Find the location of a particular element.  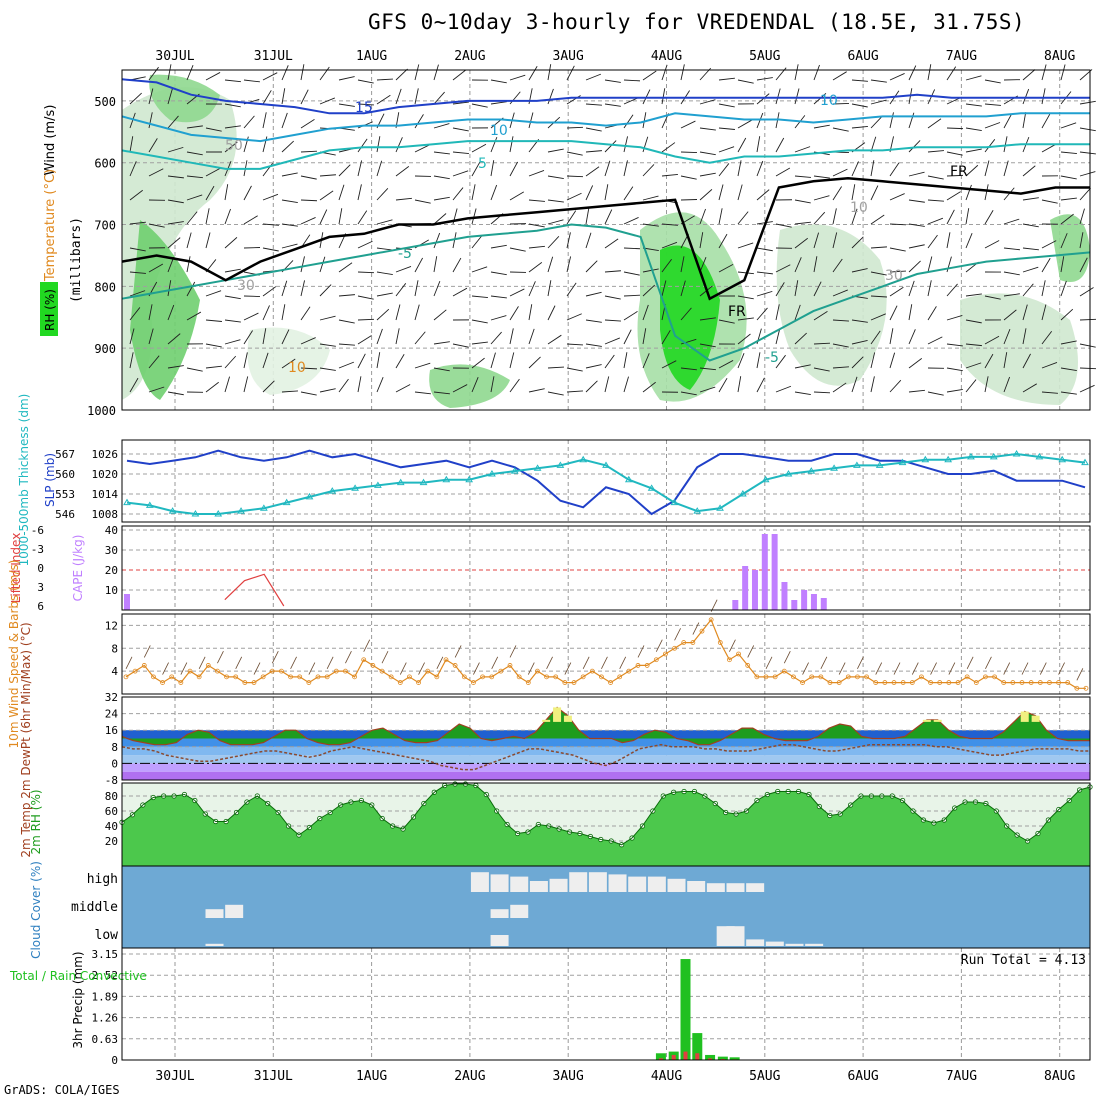

ylabel-rh: RH (%) is located at coordinates (50, 310).